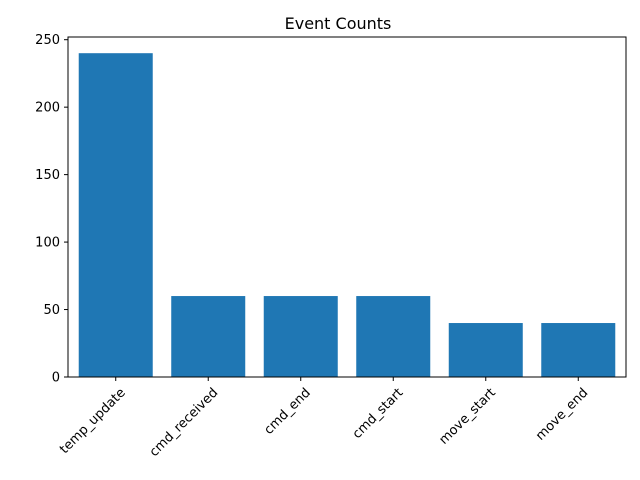 Image resolution: width=640 pixels, height=480 pixels. I want to click on bar-cmd-end, so click(300, 336).